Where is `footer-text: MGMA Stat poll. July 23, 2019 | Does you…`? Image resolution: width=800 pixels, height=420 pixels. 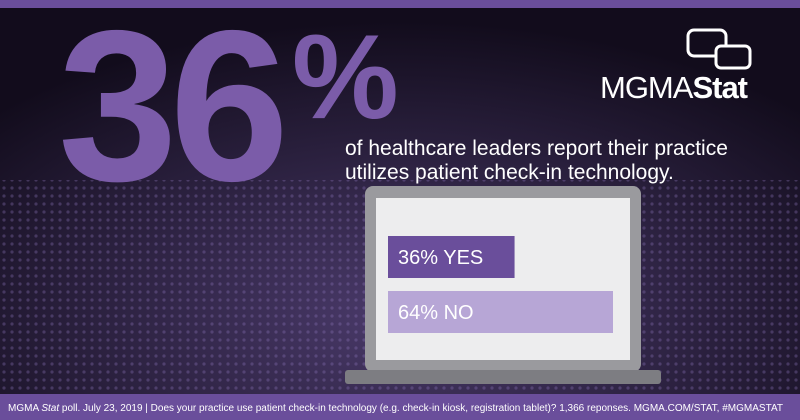 footer-text: MGMA Stat poll. July 23, 2019 | Does you… is located at coordinates (395, 408).